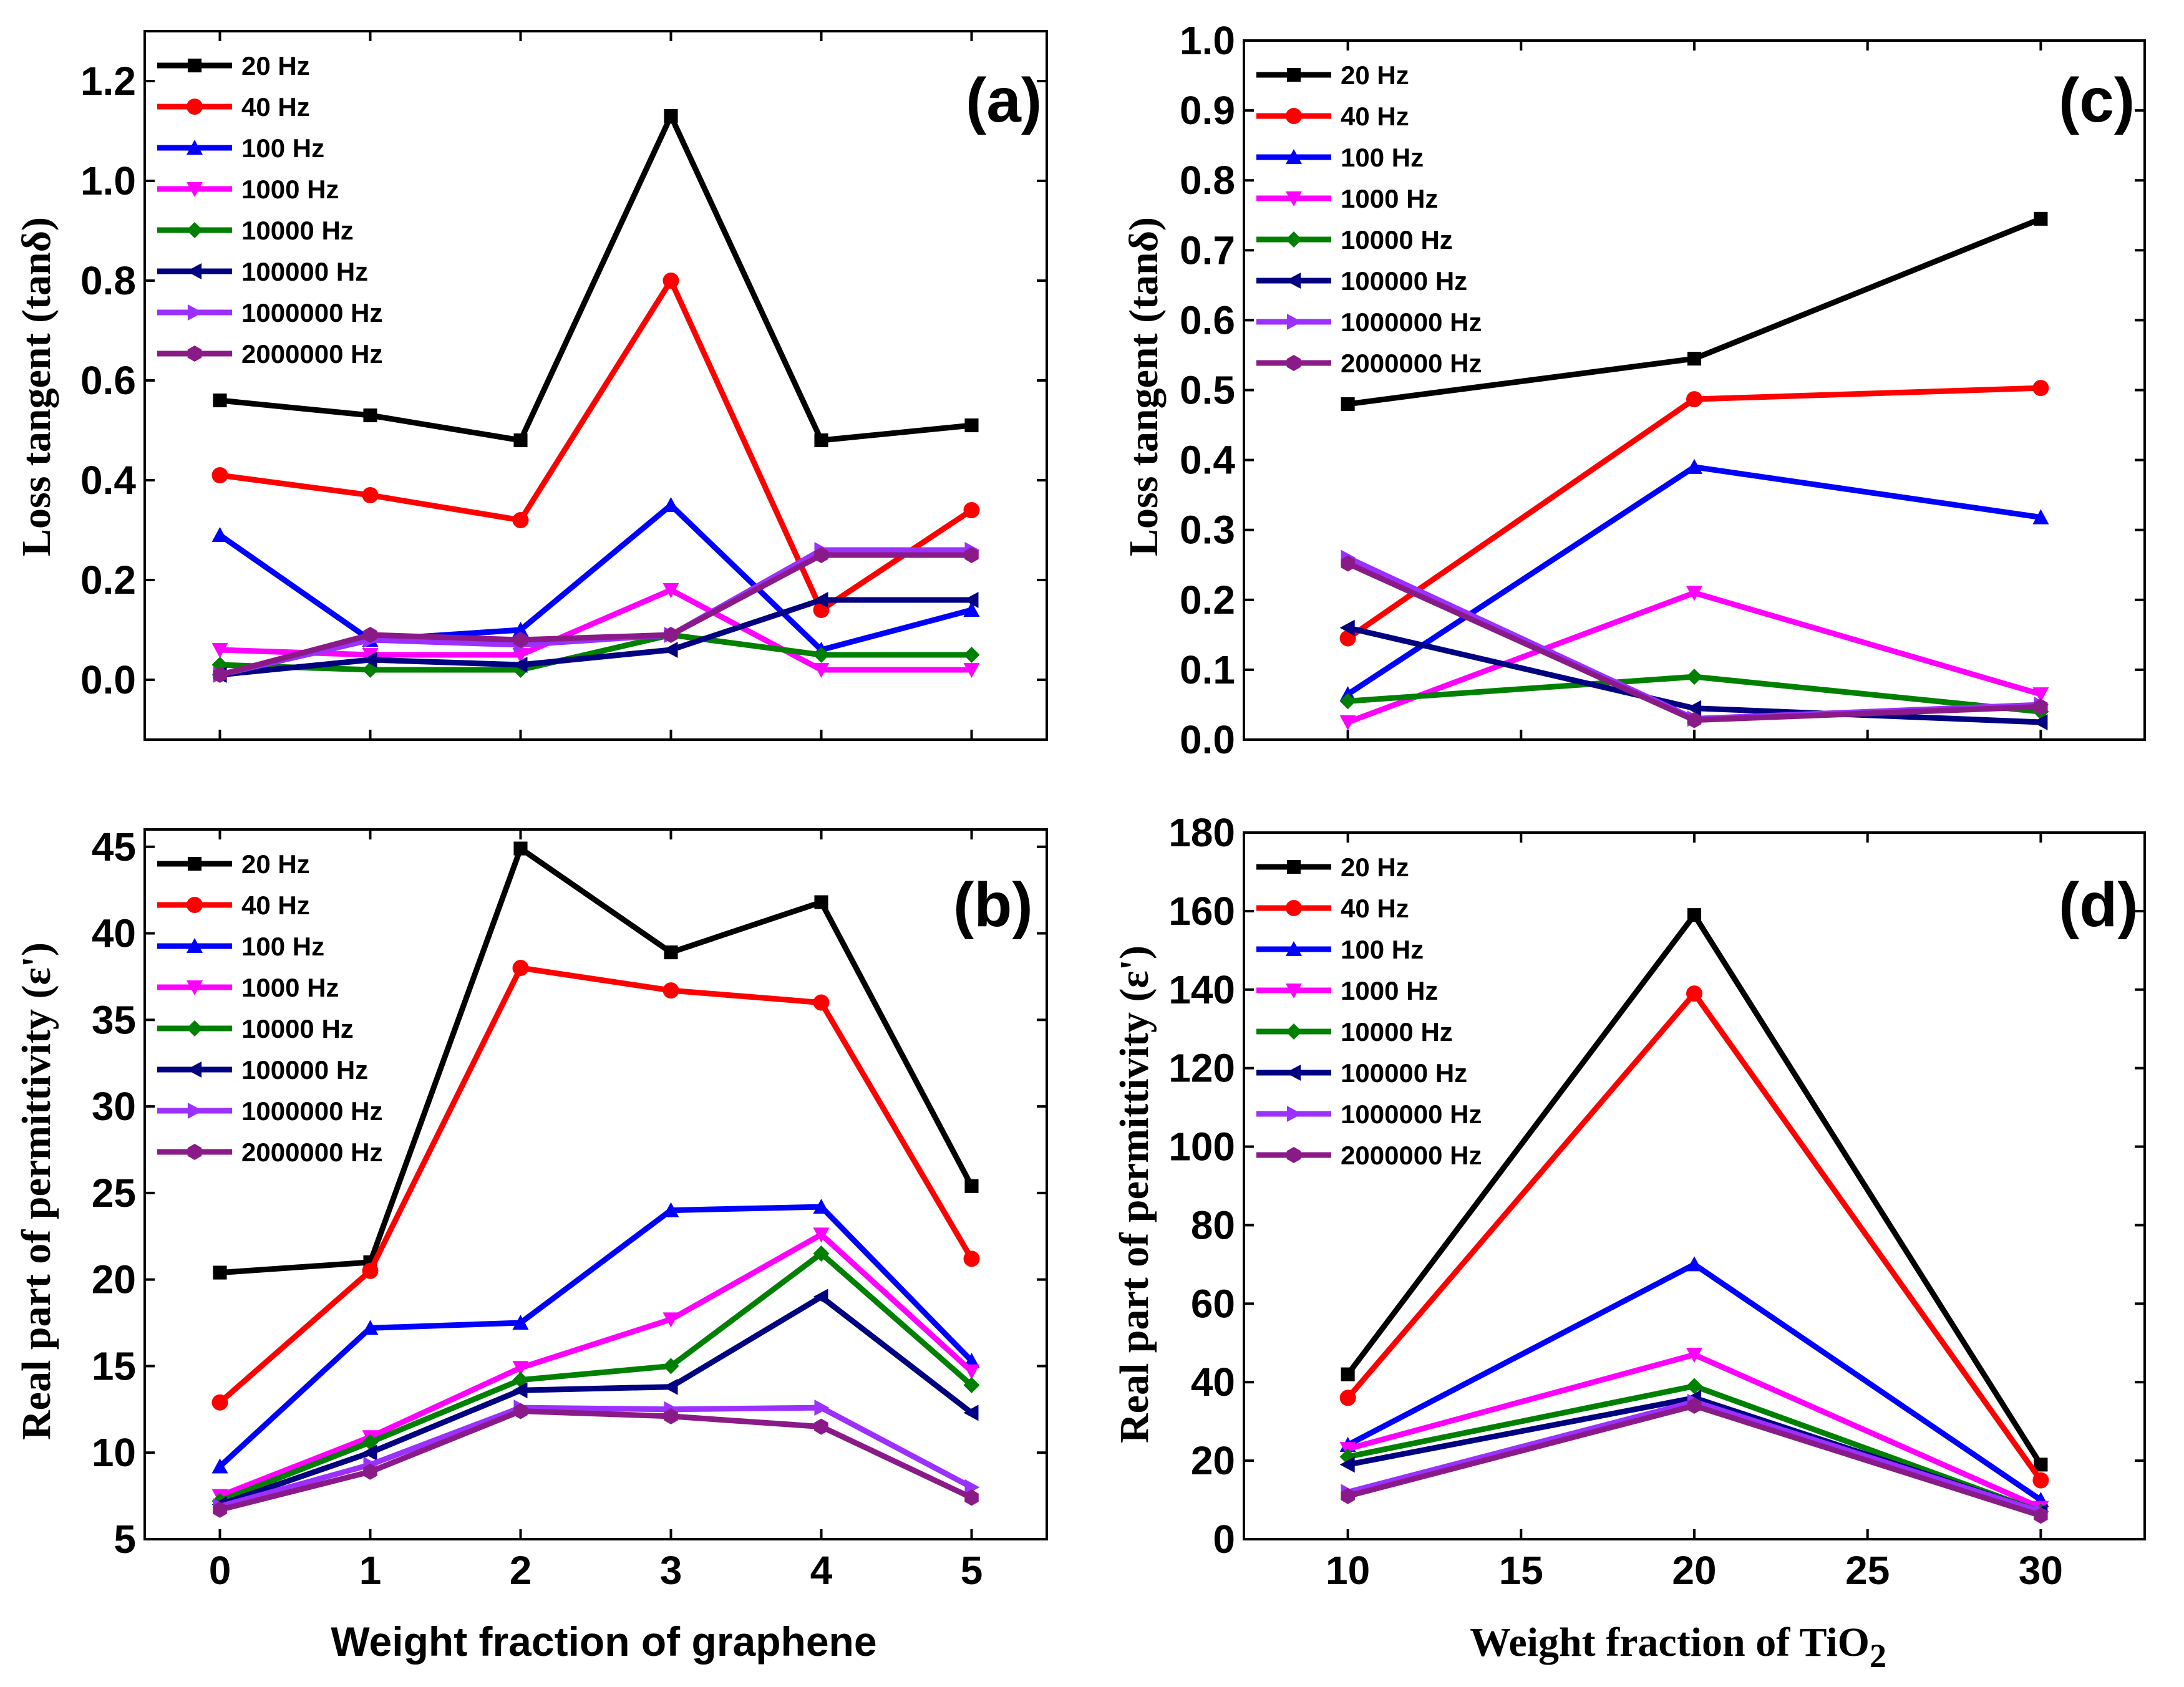 This screenshot has height=1687, width=2184. Describe the element at coordinates (298, 1028) in the screenshot. I see `legend-label: 10000 Hz` at that location.